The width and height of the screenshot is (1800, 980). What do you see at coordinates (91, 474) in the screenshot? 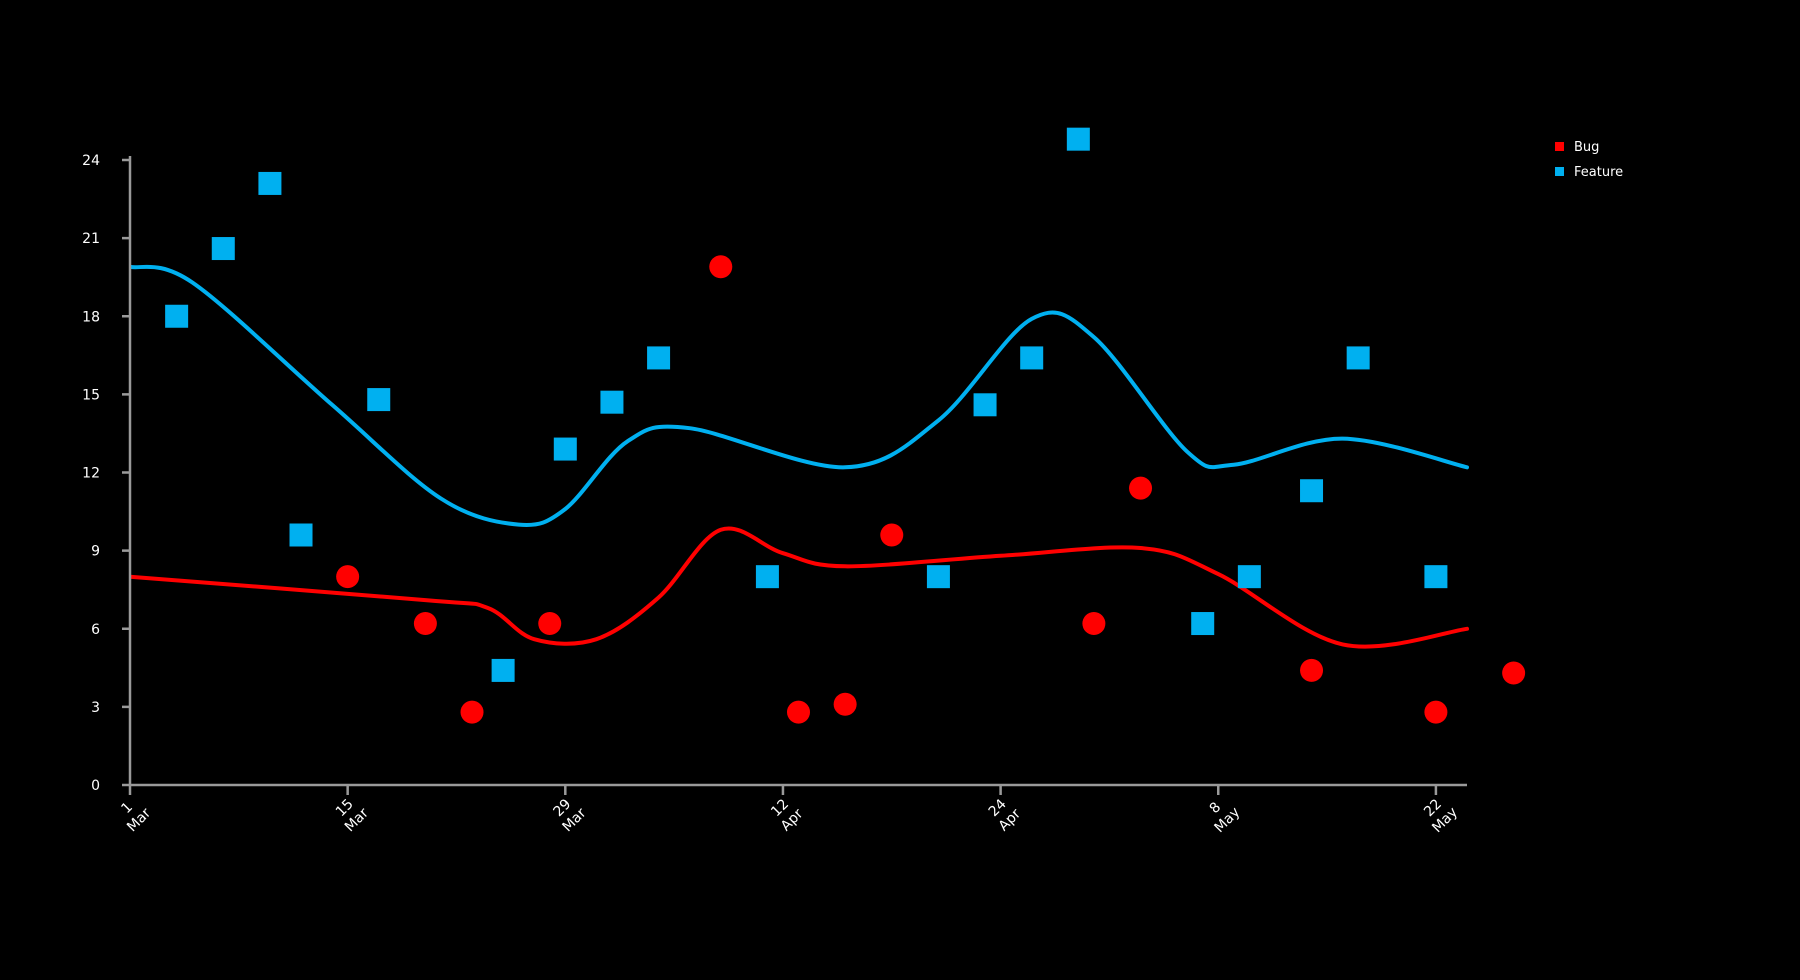
I see `y-tick-label: 12` at bounding box center [91, 474].